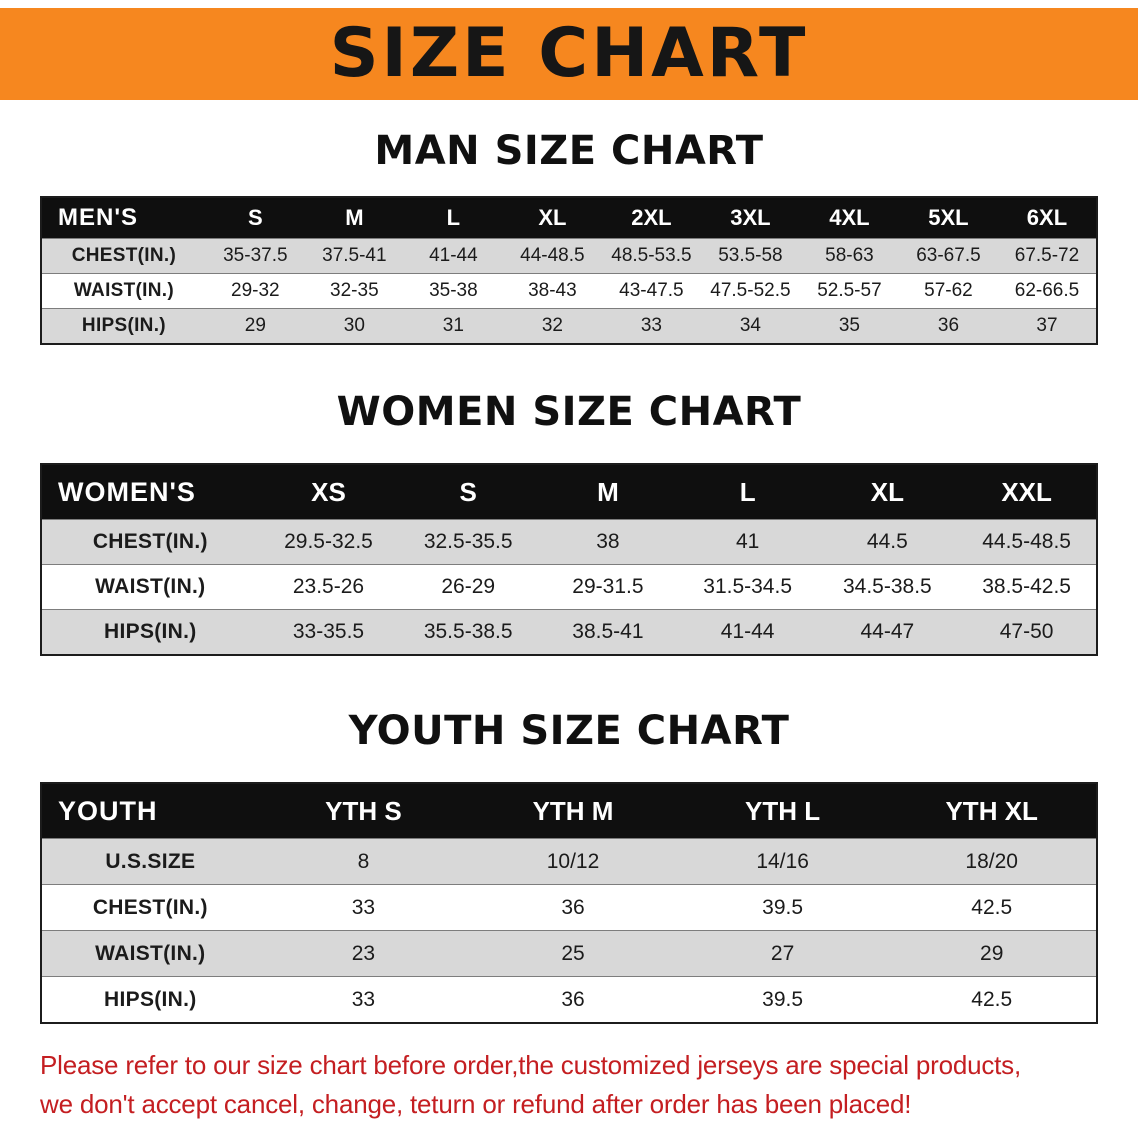 The image size is (1138, 1132). I want to click on page-title: SIZE CHART, so click(569, 53).